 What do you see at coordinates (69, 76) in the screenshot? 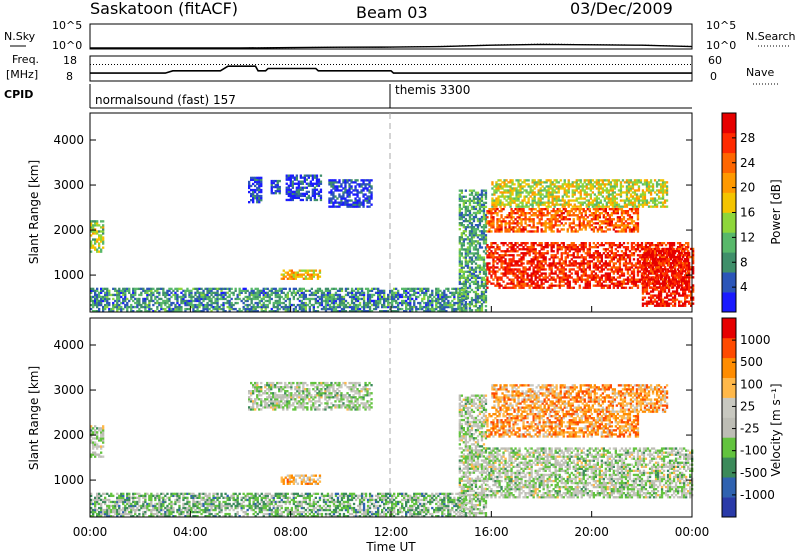
I see `freq-left-tick-bottom: 8` at bounding box center [69, 76].